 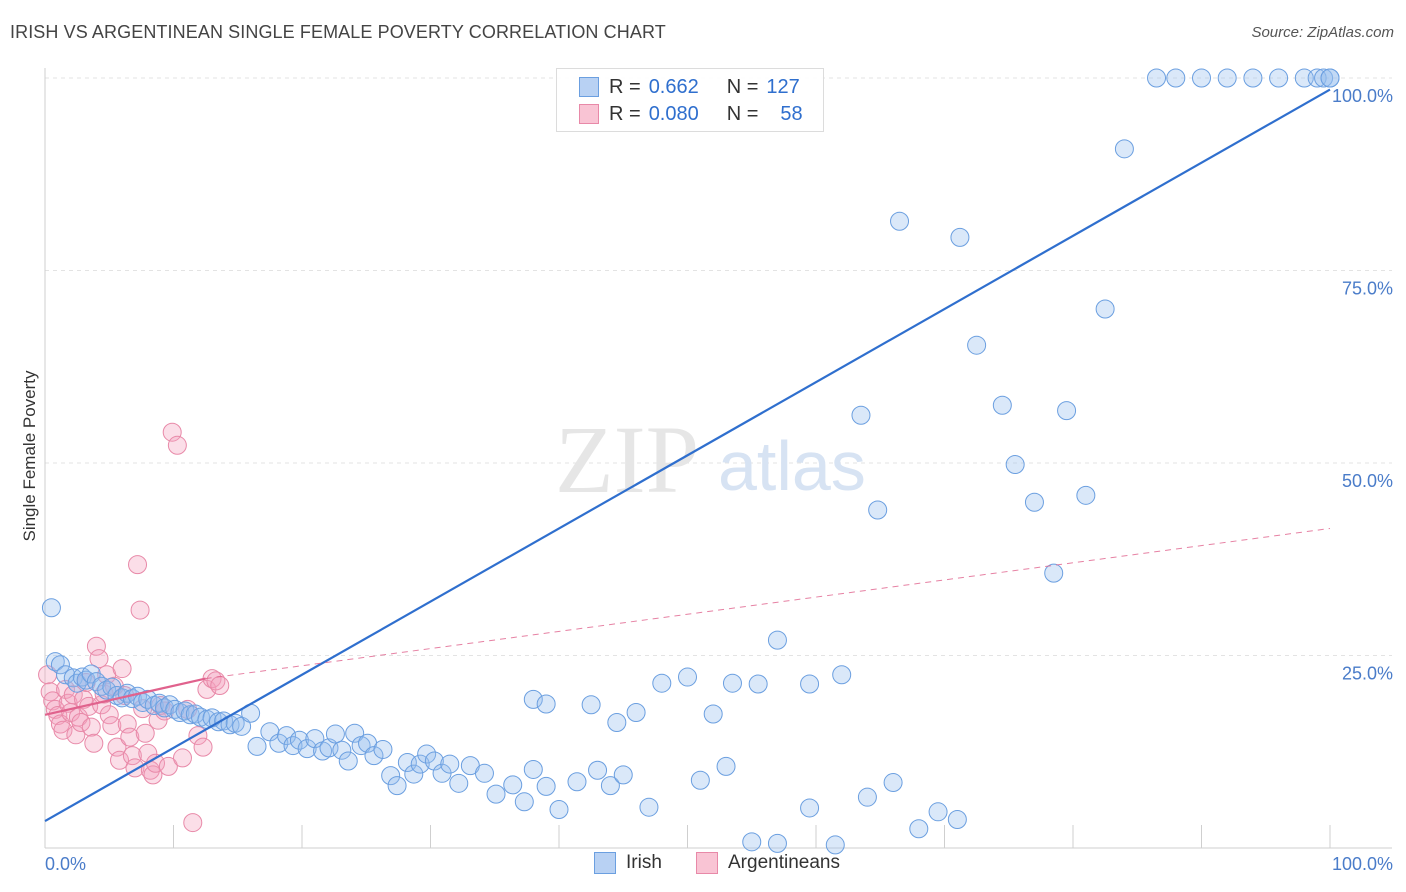 I want to click on legend-swatch-irish, so click(x=589, y=87).